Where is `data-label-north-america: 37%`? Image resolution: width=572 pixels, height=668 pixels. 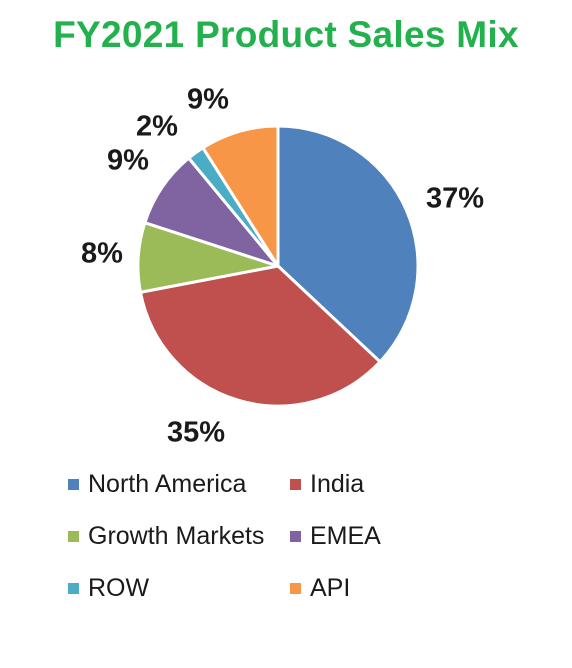 data-label-north-america: 37% is located at coordinates (455, 199).